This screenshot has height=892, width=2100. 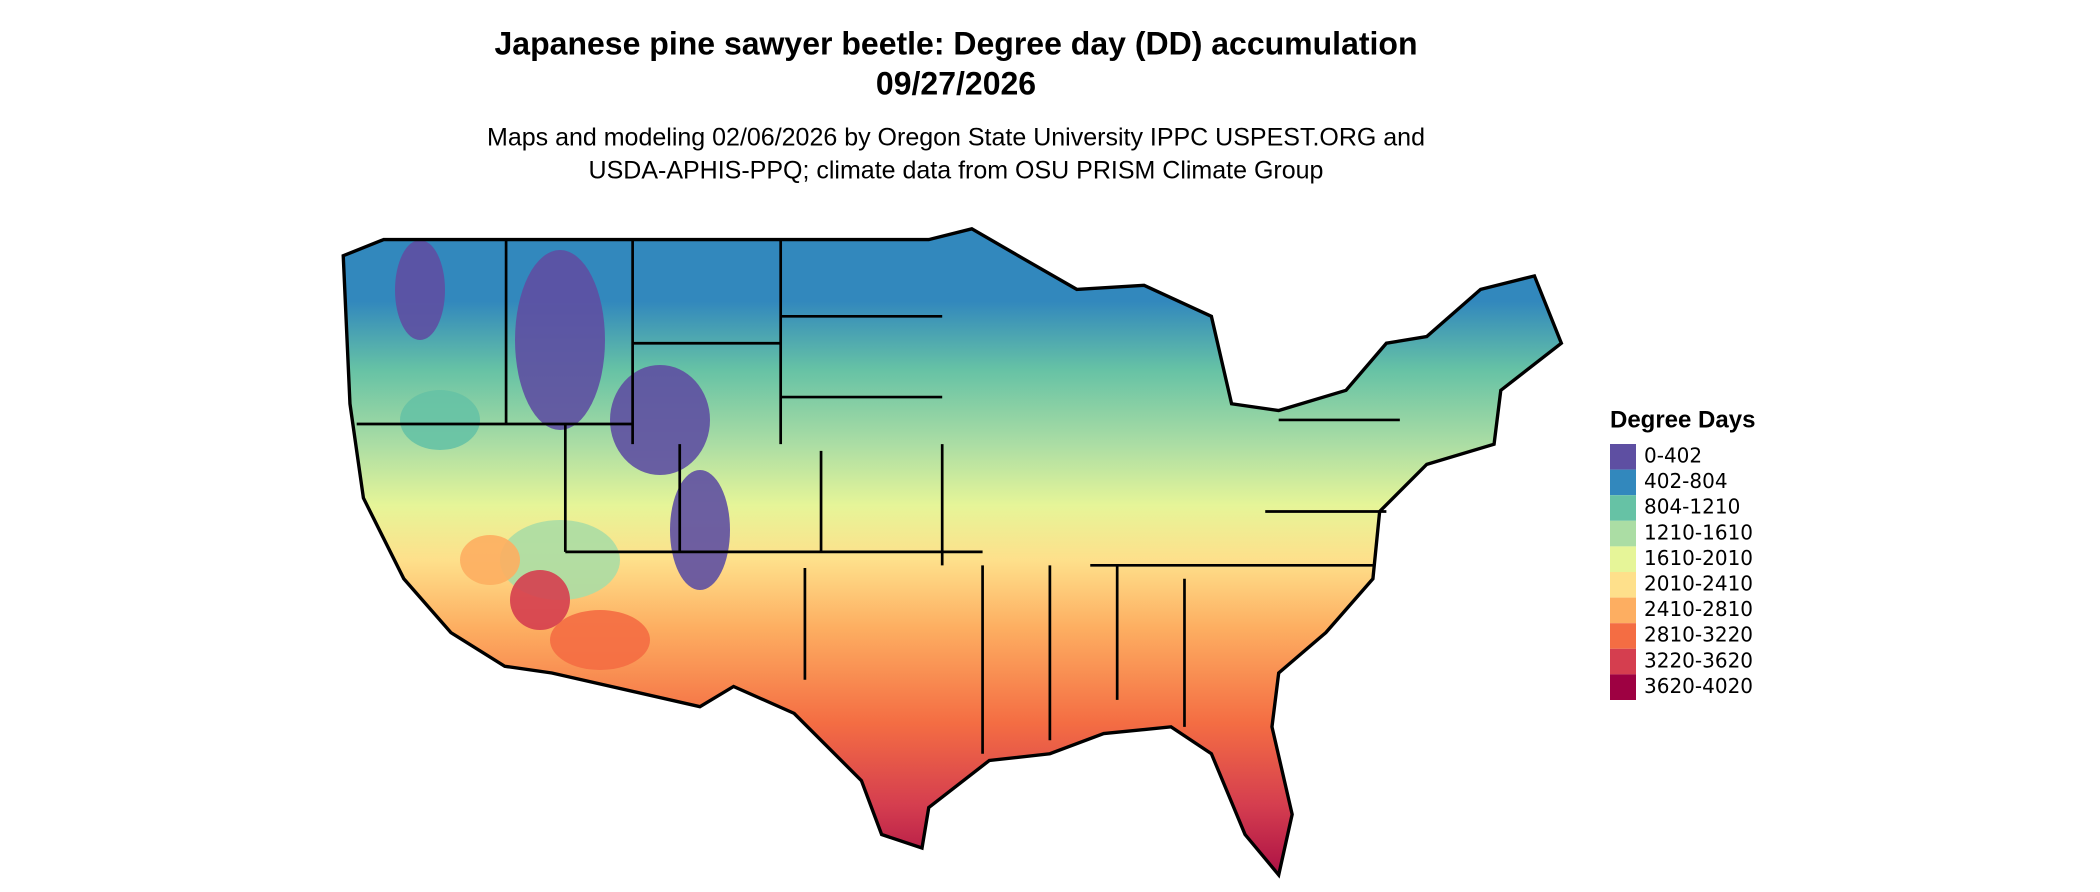 I want to click on legend-label: 804-1210, so click(x=1692, y=507).